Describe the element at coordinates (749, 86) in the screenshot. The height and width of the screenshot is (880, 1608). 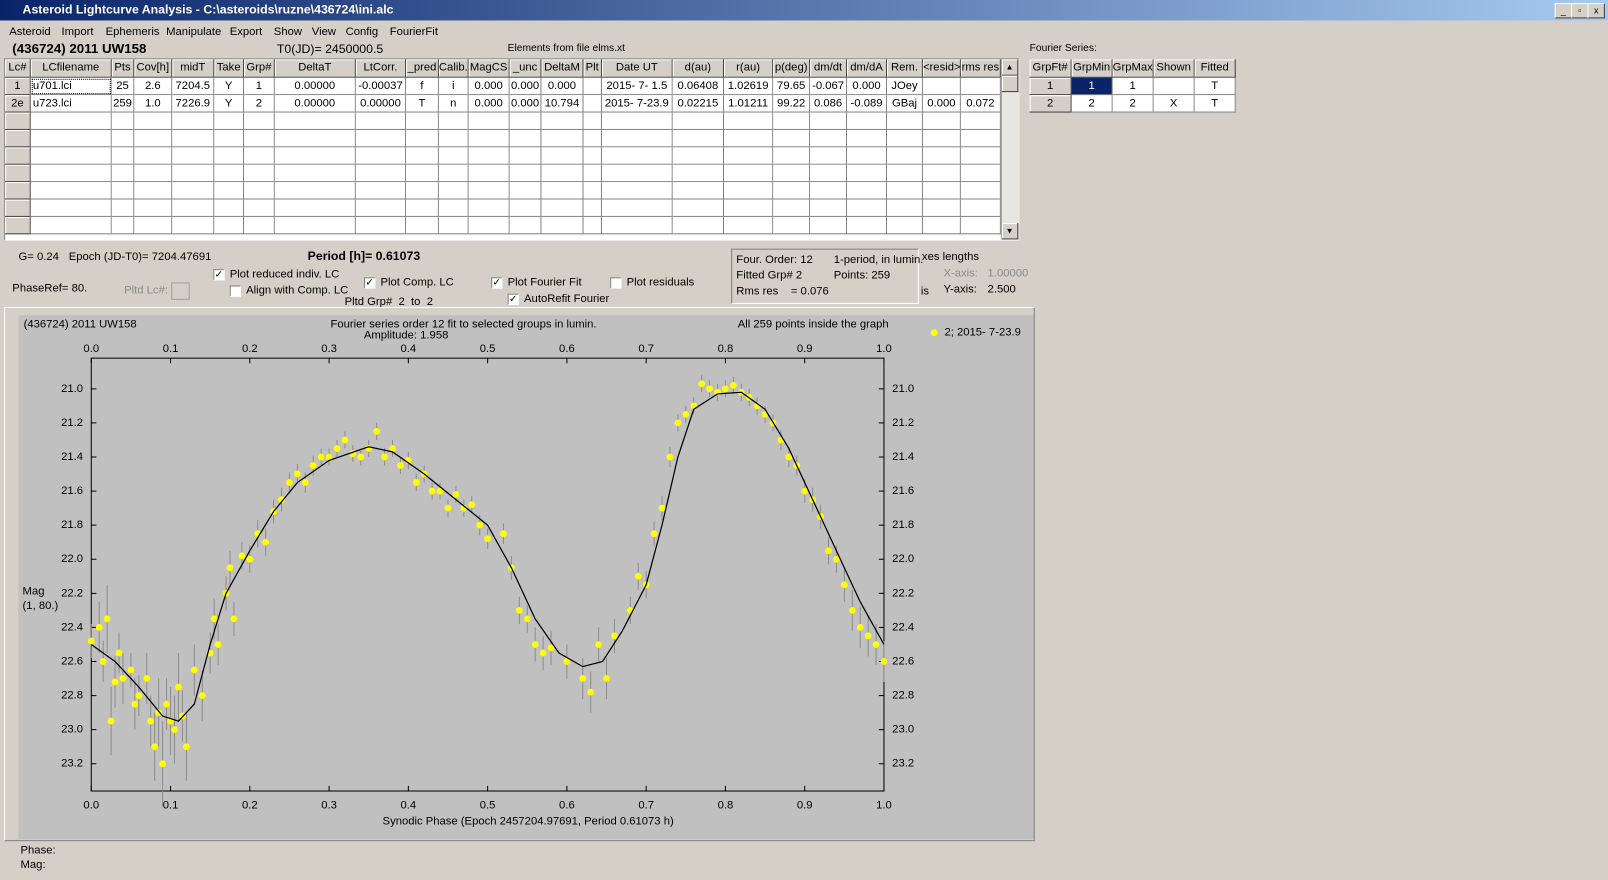
I see `table-cell: 1.02619` at that location.